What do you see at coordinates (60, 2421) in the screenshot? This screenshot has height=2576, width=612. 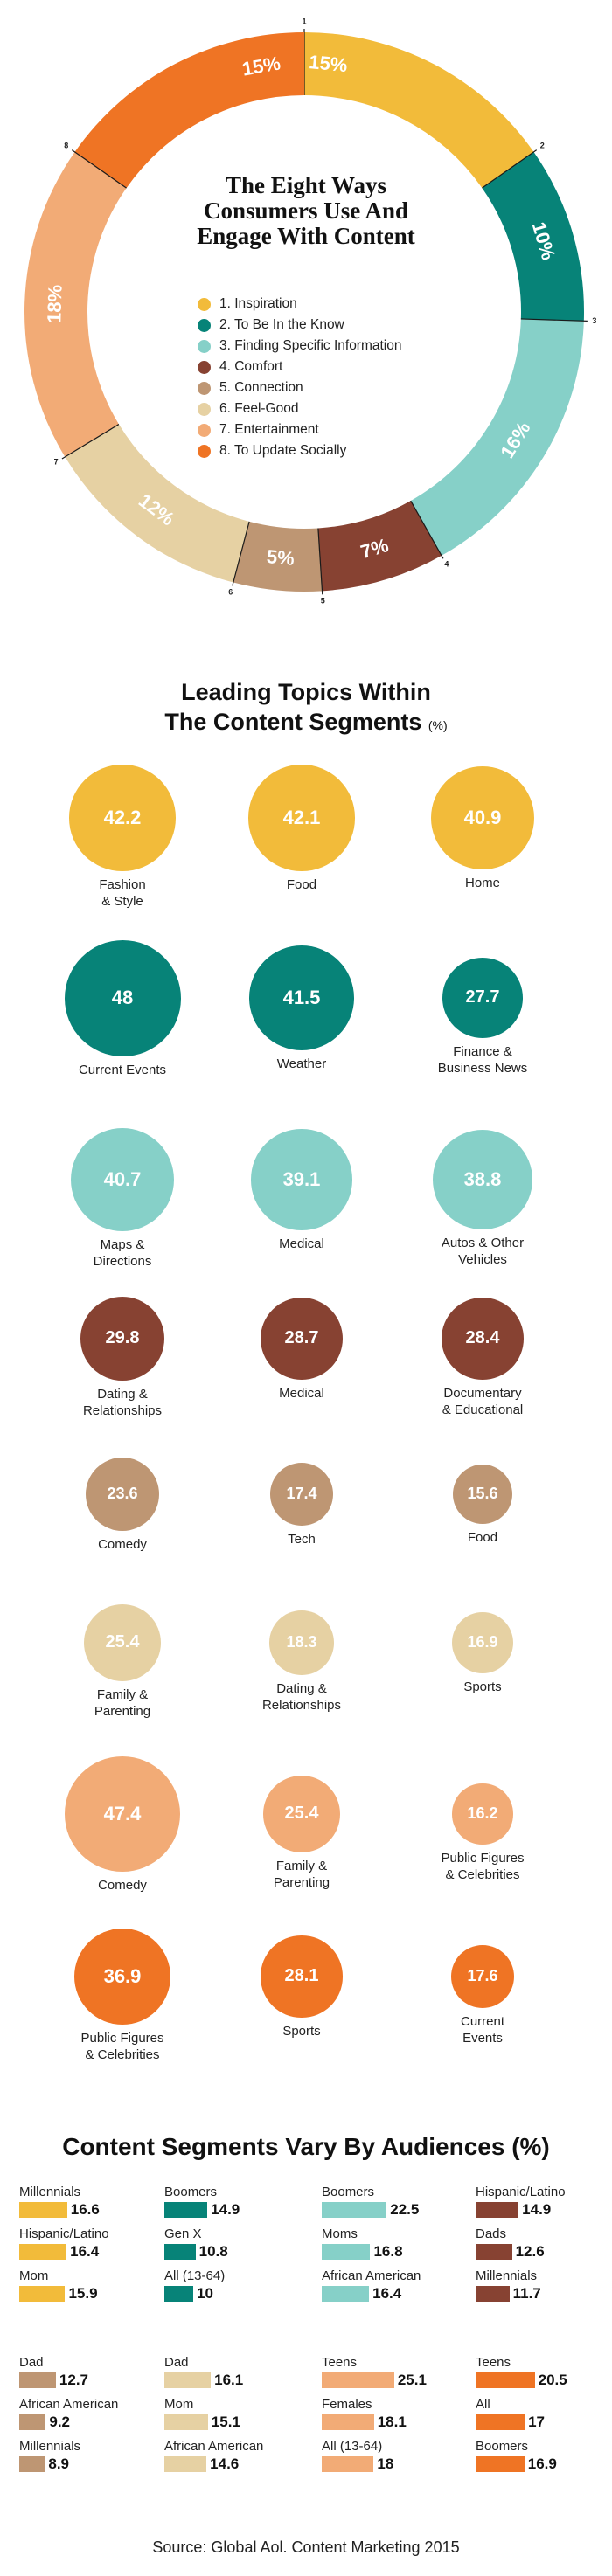 I see `audience-value: 9.2` at bounding box center [60, 2421].